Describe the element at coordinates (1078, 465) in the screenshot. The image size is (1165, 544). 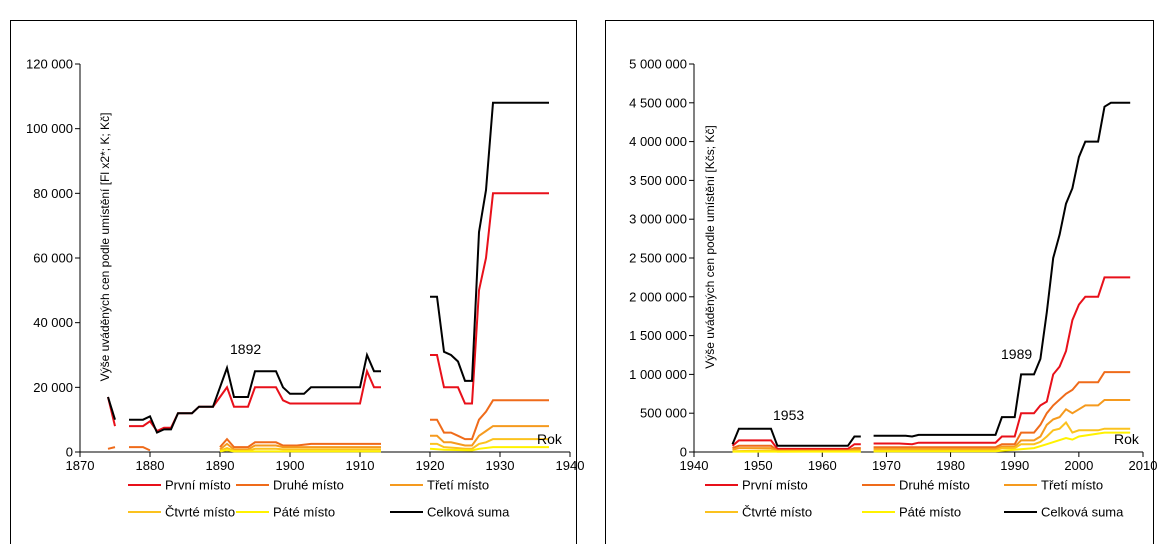
I see `x-tick-label: 2000` at that location.